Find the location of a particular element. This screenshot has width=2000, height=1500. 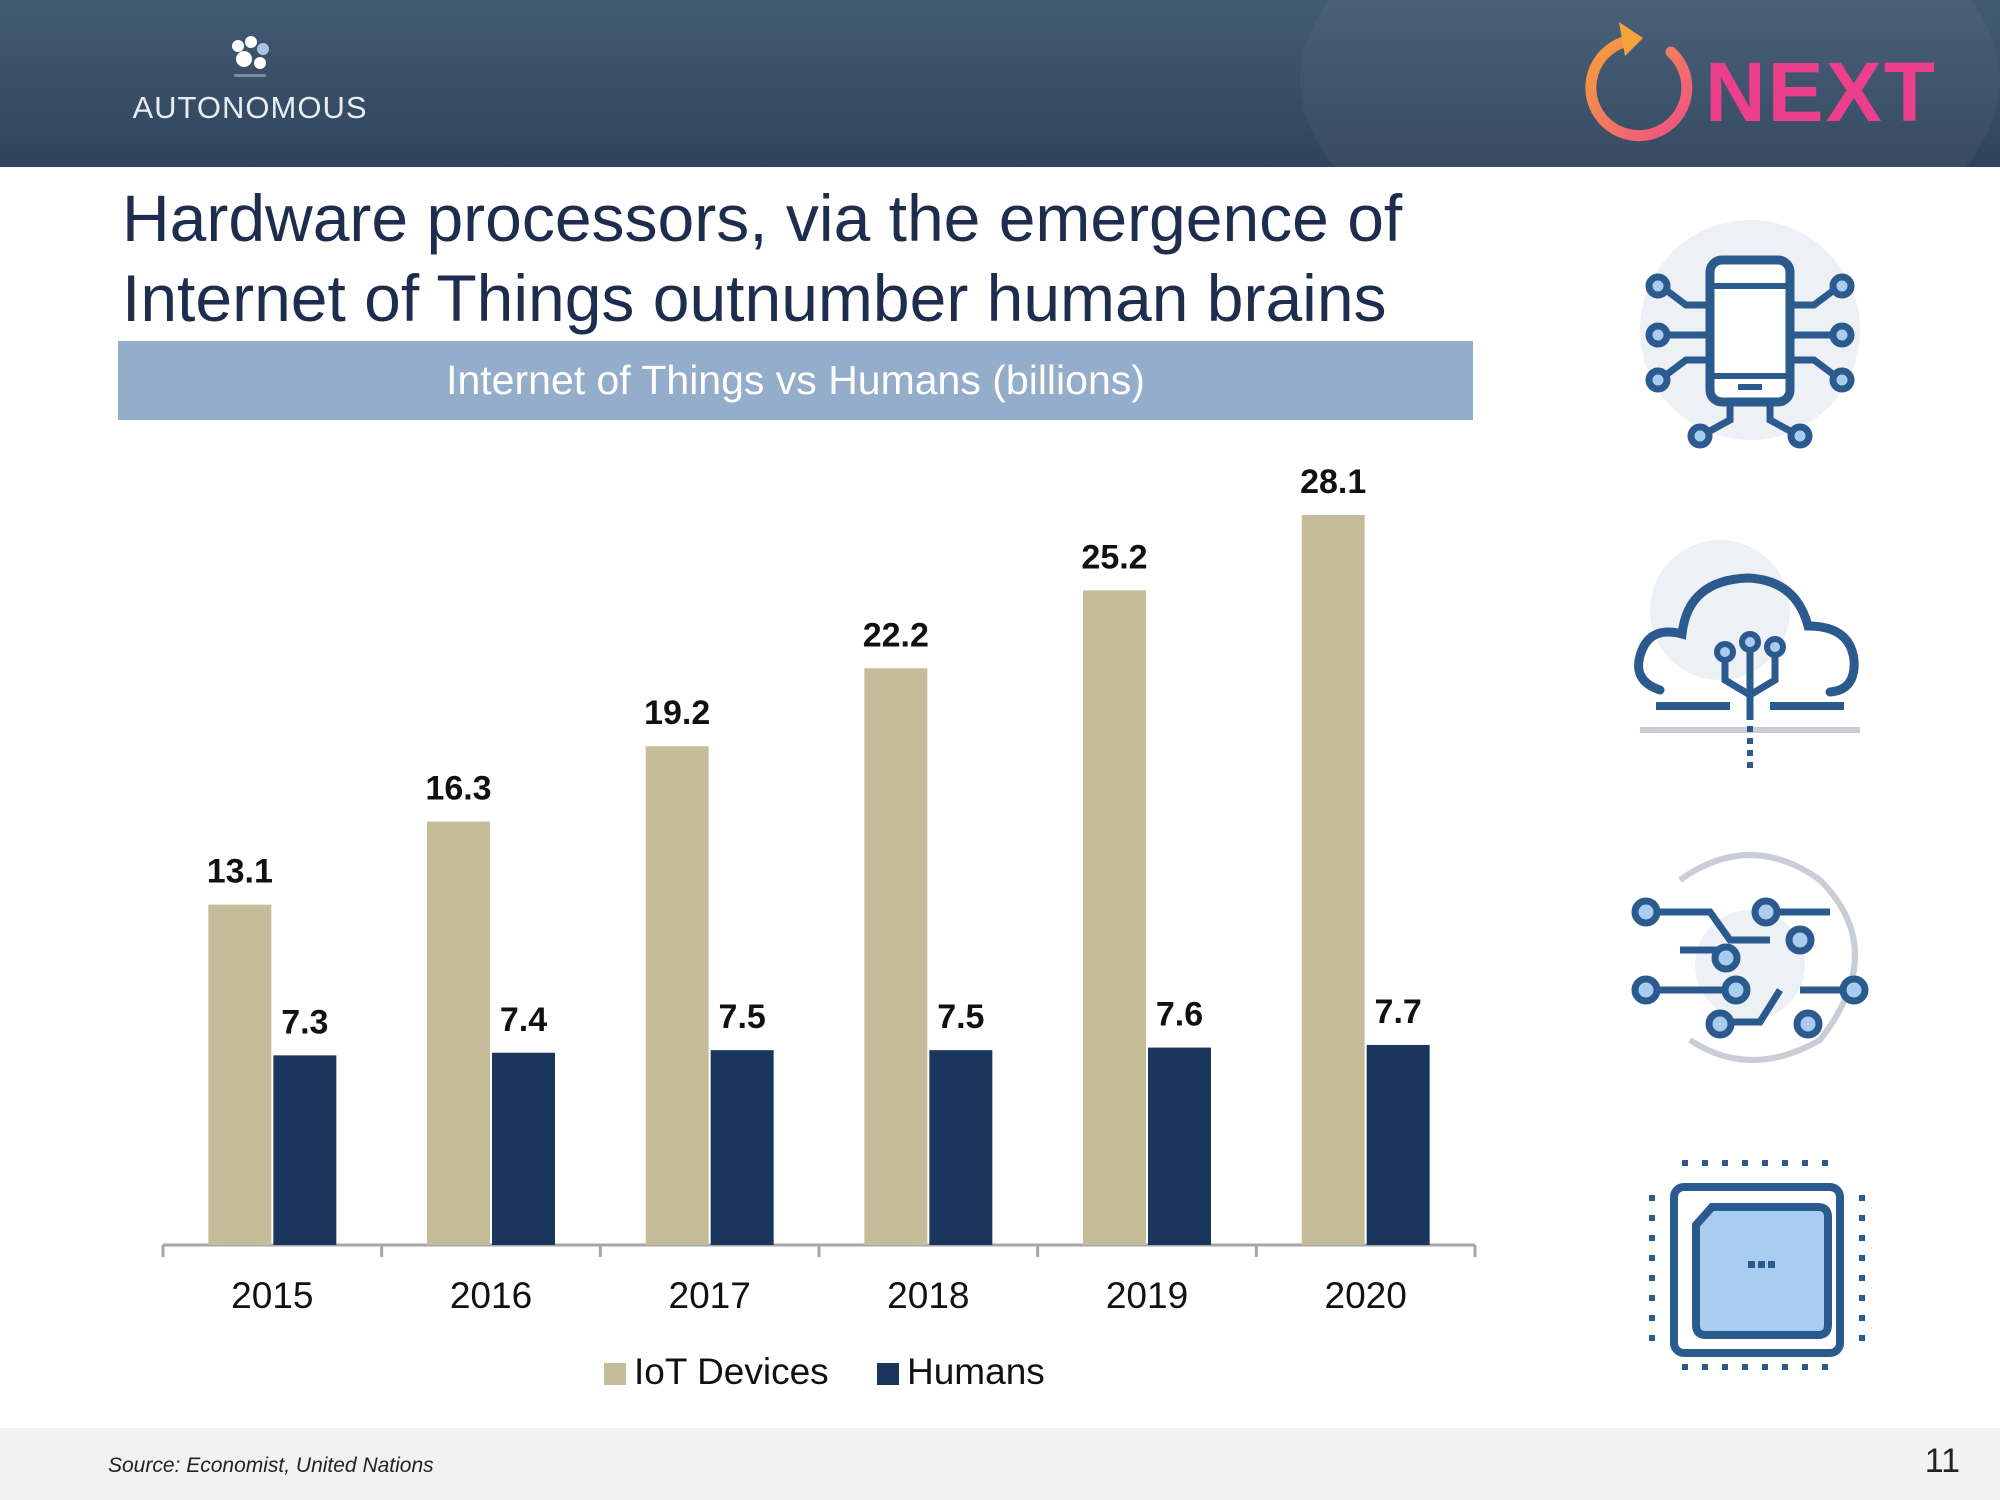

bar-humans-2020 is located at coordinates (1398, 1144).